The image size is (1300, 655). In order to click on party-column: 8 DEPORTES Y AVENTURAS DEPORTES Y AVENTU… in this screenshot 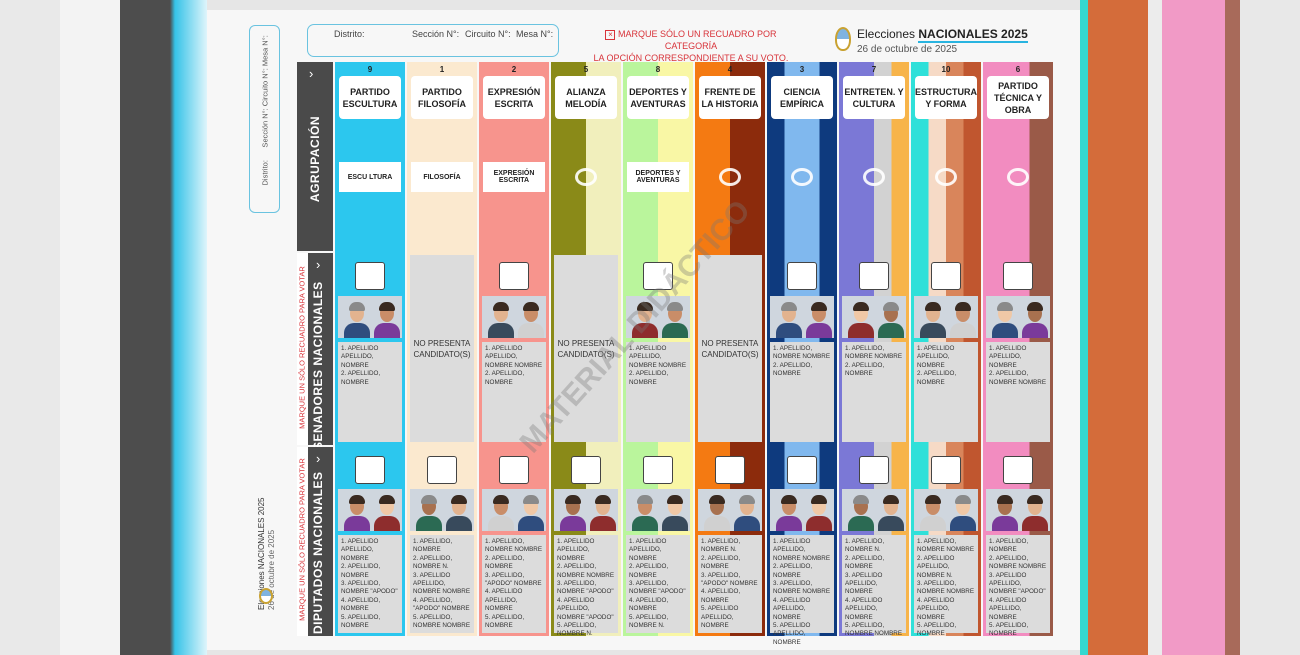, I will do `click(658, 349)`.